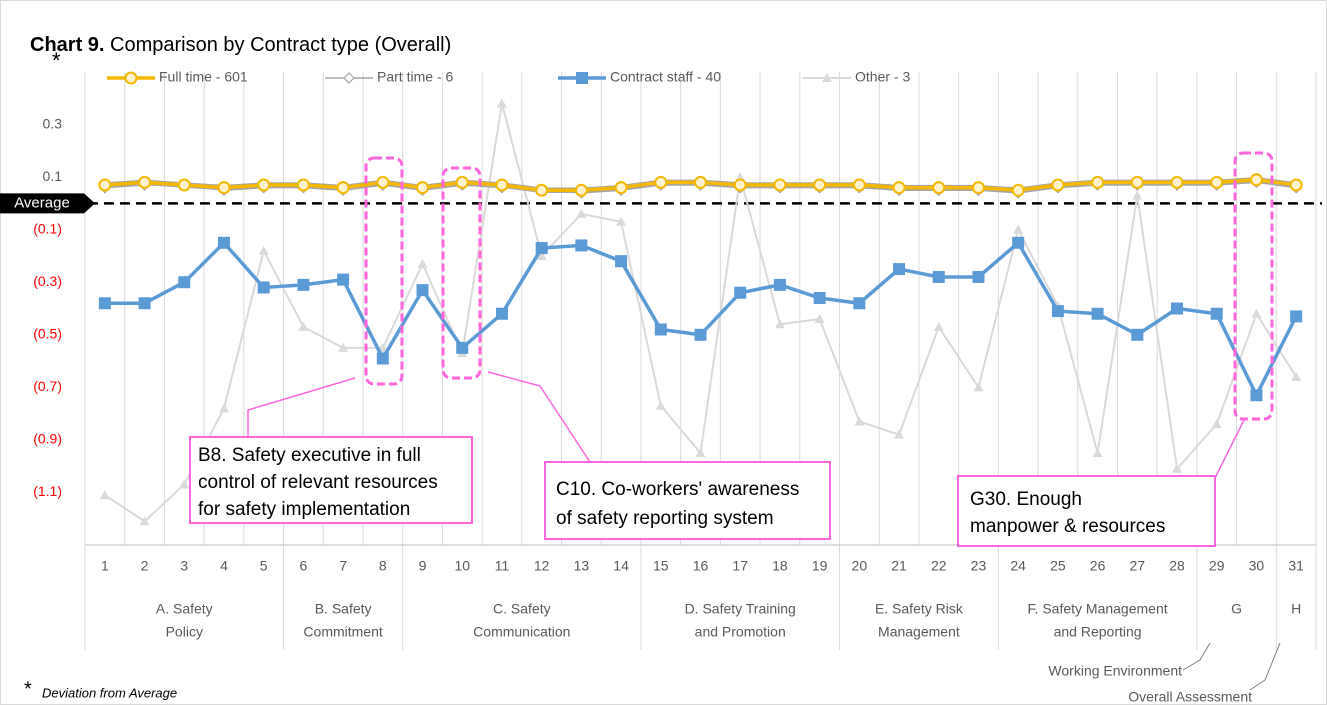  Describe the element at coordinates (521, 632) in the screenshot. I see `group-label: Communication` at that location.